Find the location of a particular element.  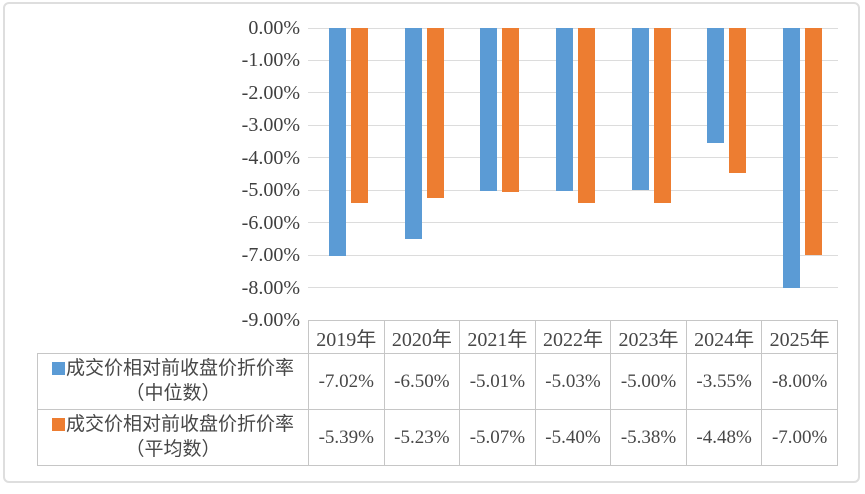

bar-median-2025年 is located at coordinates (792, 158).